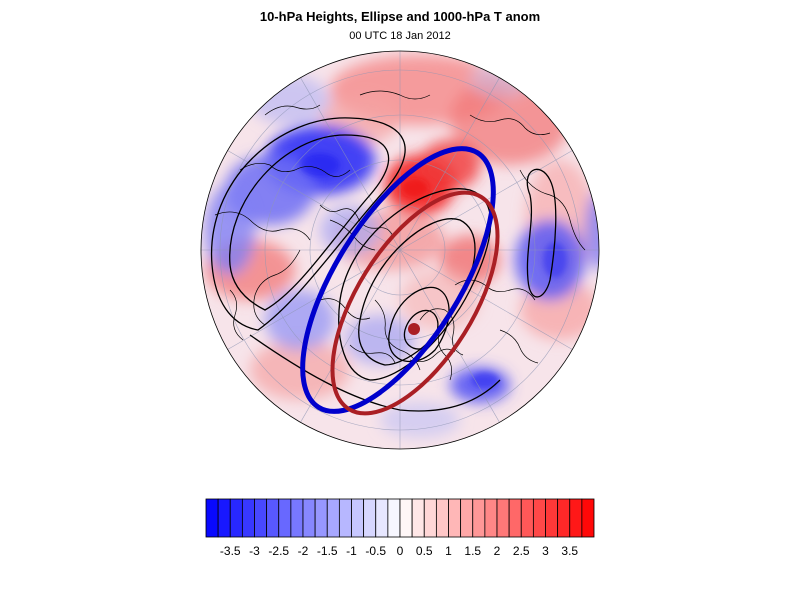 The height and width of the screenshot is (600, 800). Describe the element at coordinates (414, 329) in the screenshot. I see `vortex-centroid-marker` at that location.